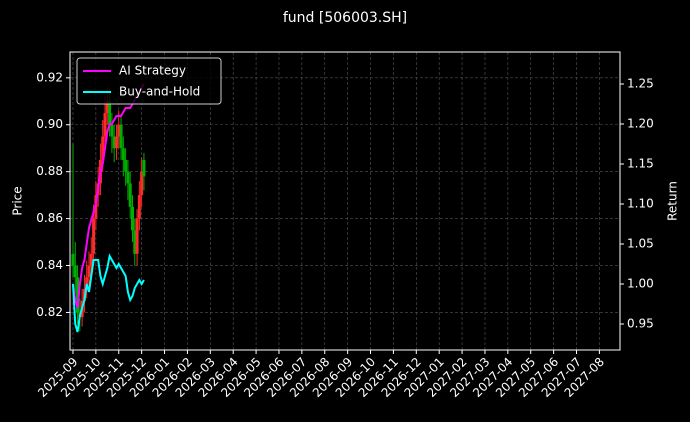  I want to click on y-tick-label: 0.82, so click(49, 312).